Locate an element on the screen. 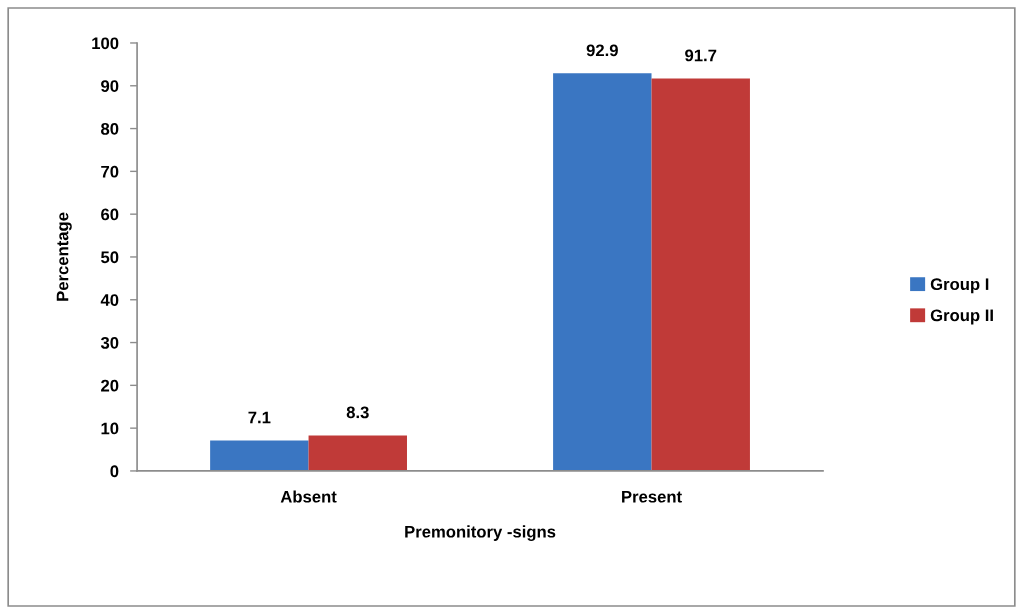  x-axis-title: Premonitory -signs is located at coordinates (480, 533).